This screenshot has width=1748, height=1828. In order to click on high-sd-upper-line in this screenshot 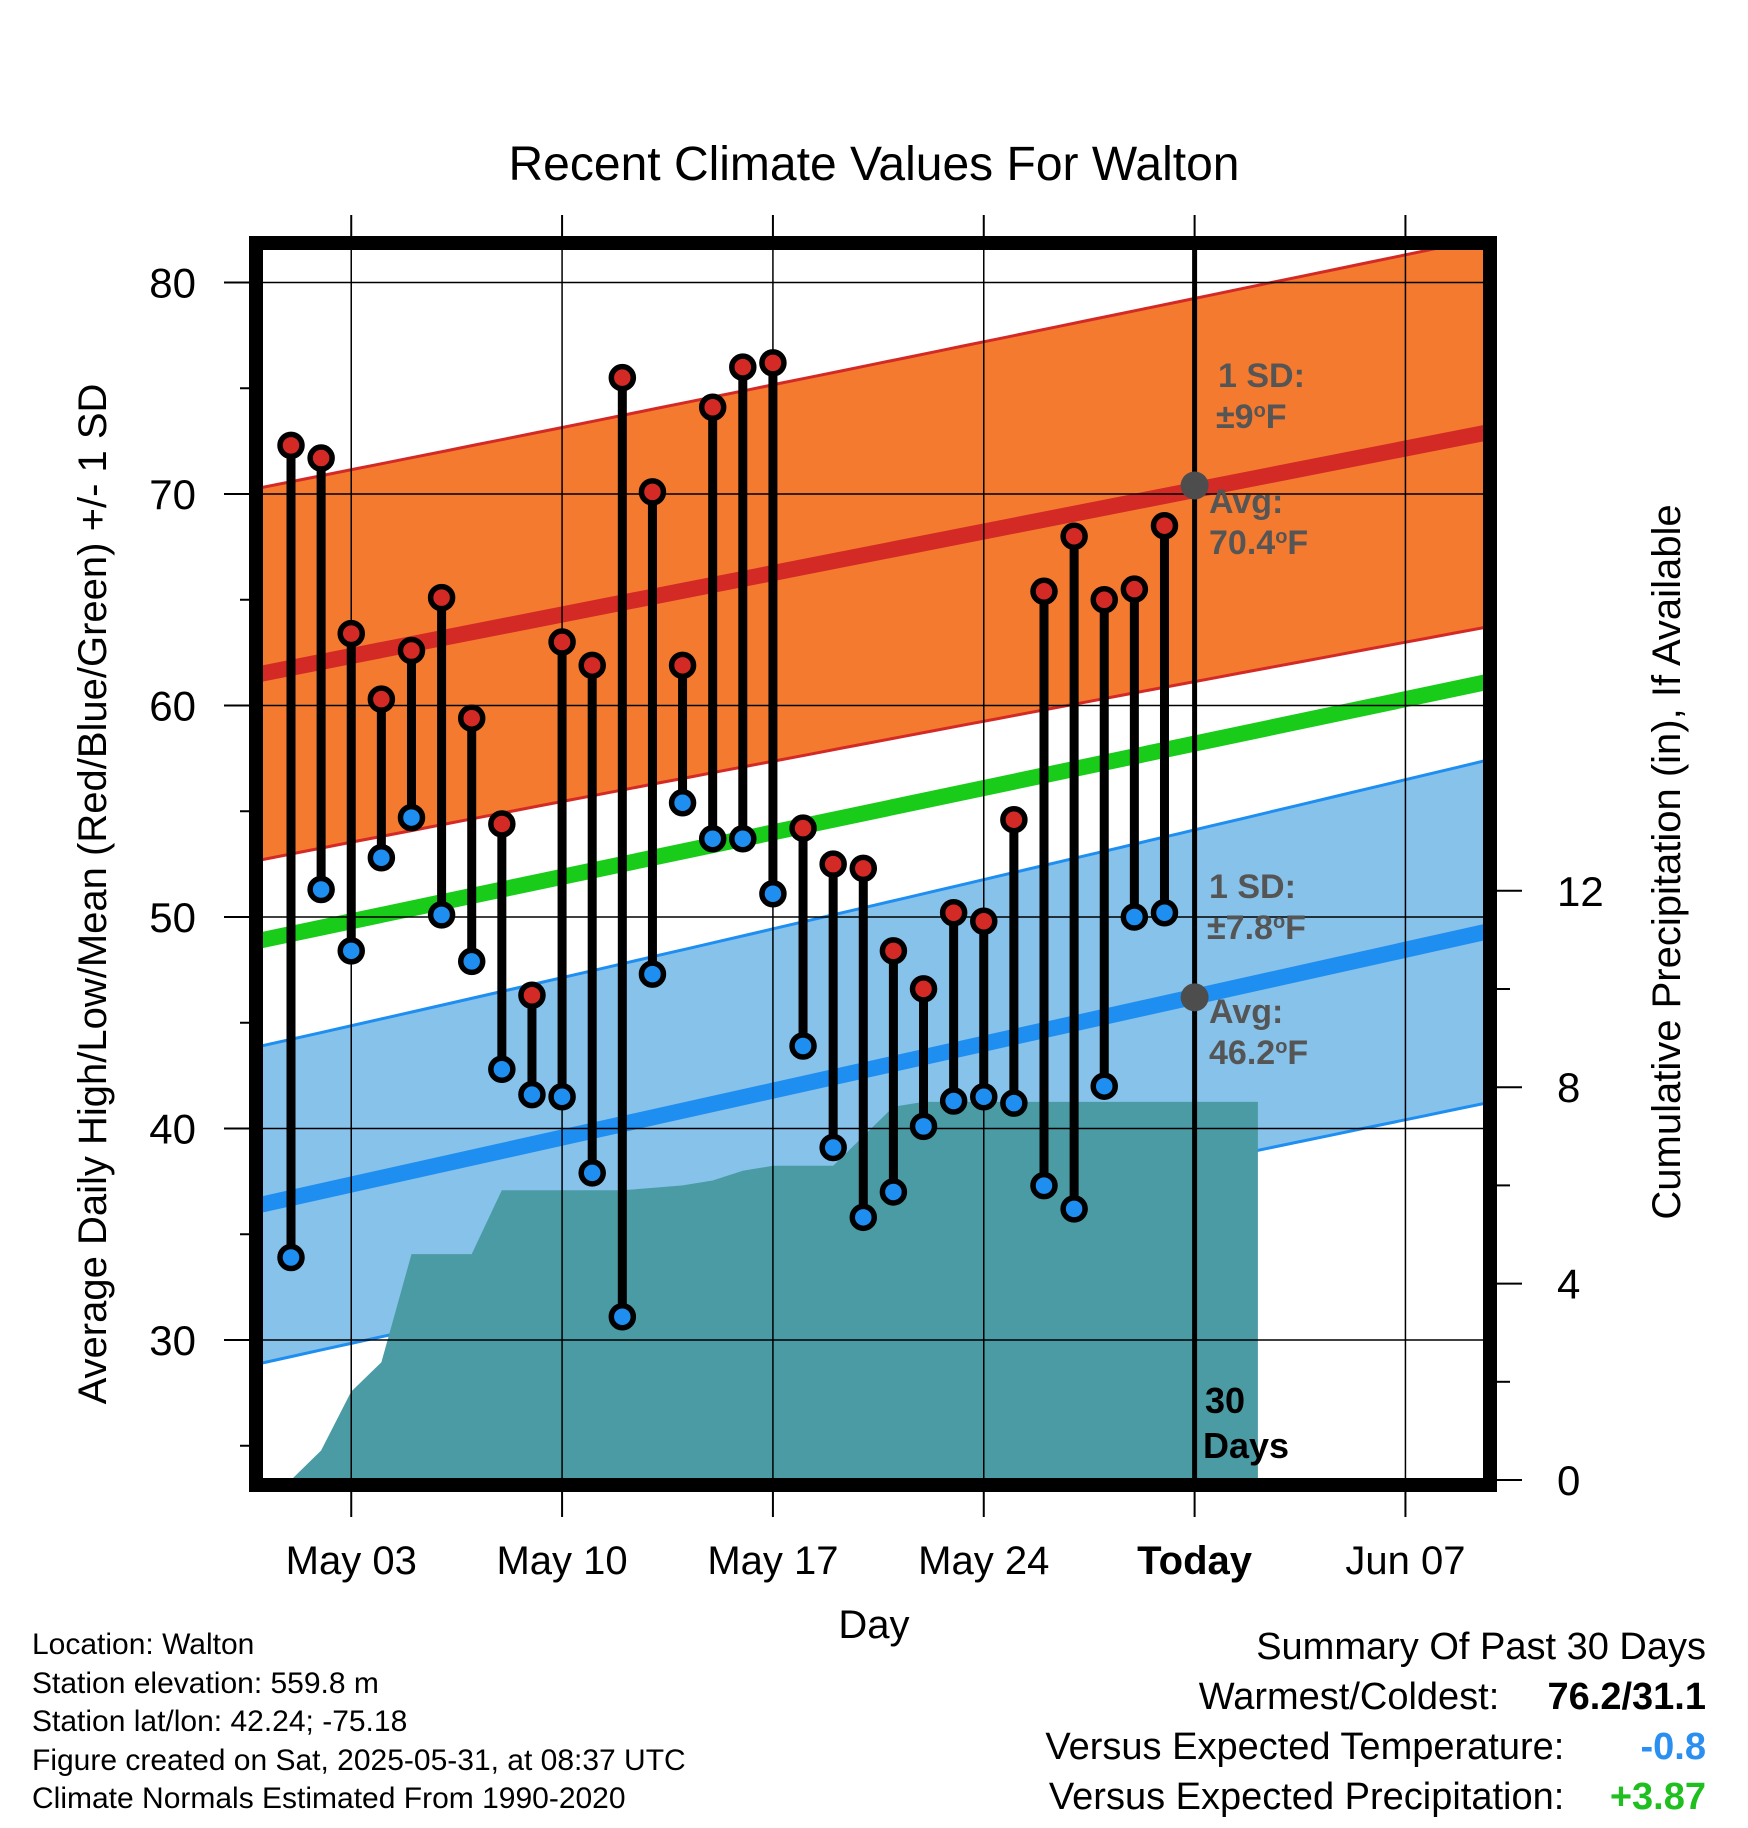, I will do `click(856, 368)`.